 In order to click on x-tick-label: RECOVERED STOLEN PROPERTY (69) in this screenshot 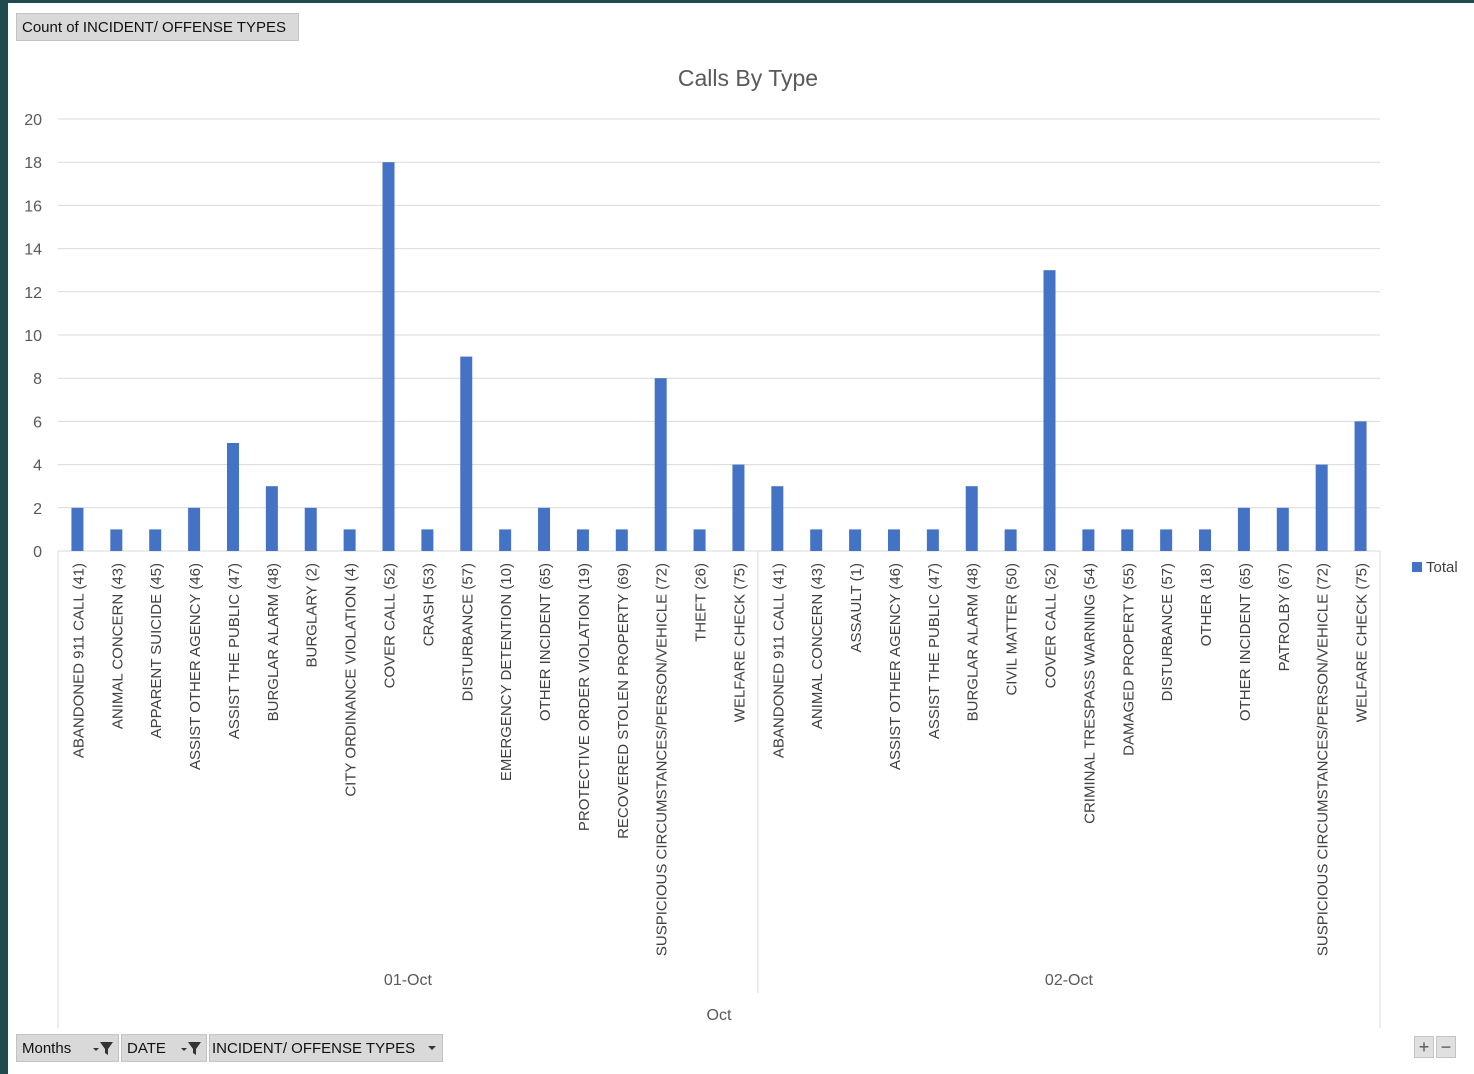, I will do `click(623, 701)`.